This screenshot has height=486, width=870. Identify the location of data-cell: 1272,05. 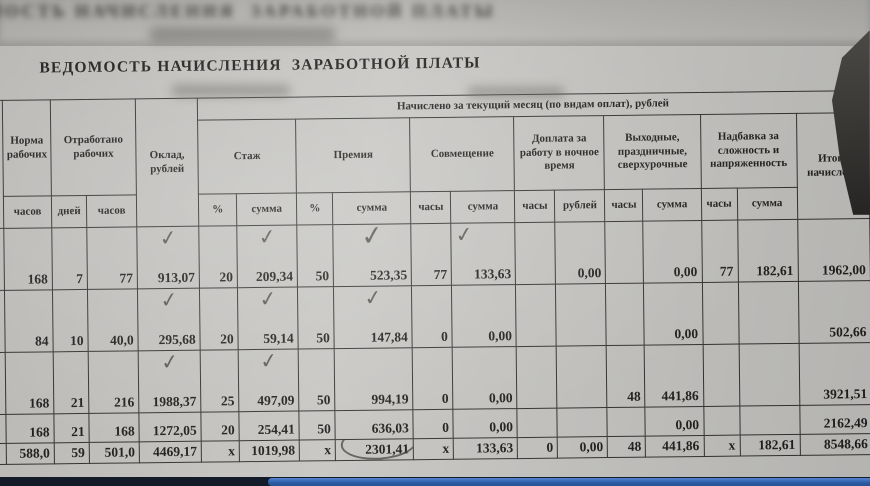
(170, 427).